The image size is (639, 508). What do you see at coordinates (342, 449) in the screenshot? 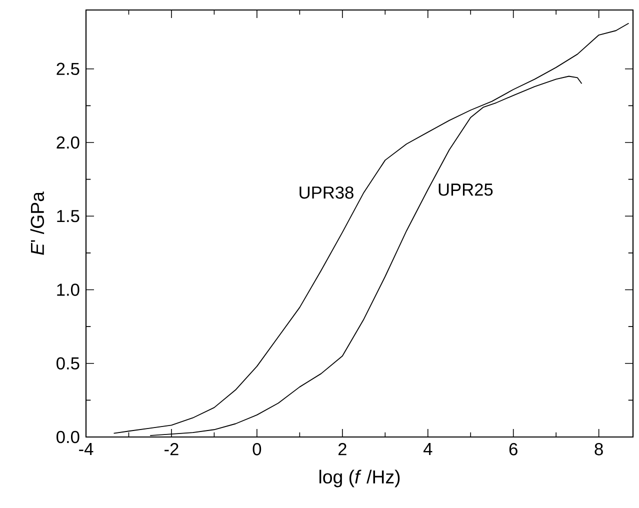
I see `x-tick-label: 2` at bounding box center [342, 449].